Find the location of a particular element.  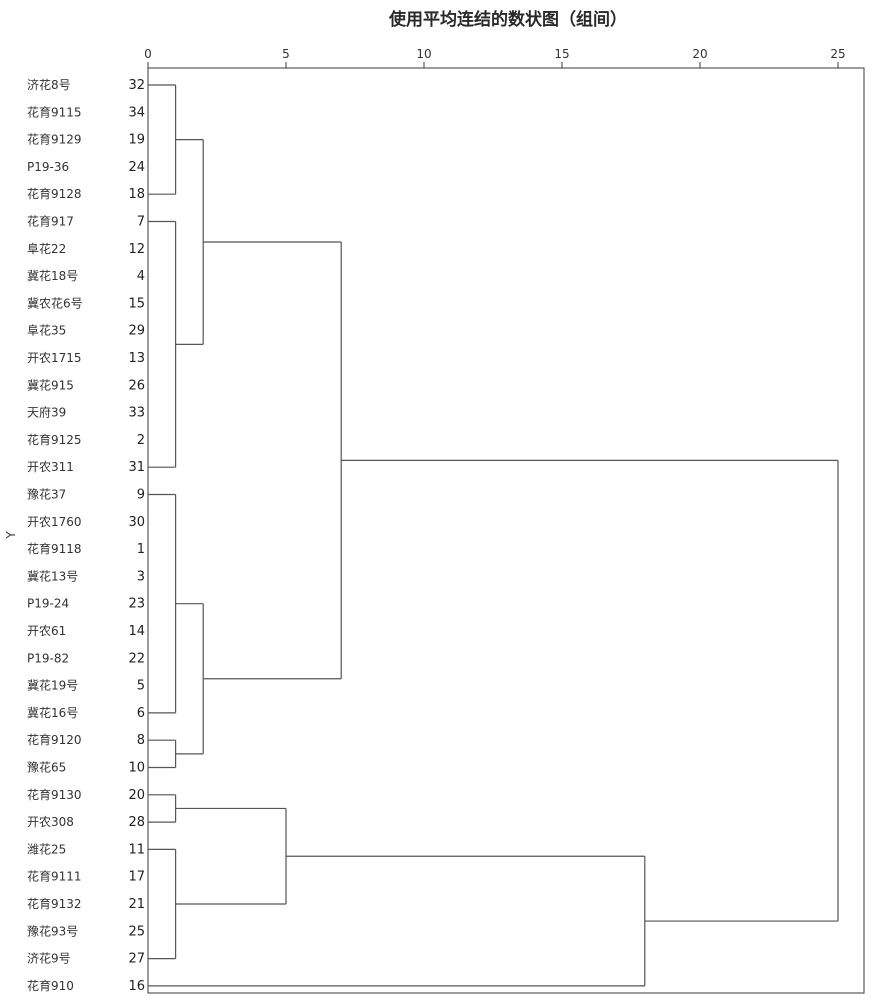

leaf-name-label: 开农308 is located at coordinates (50, 822).